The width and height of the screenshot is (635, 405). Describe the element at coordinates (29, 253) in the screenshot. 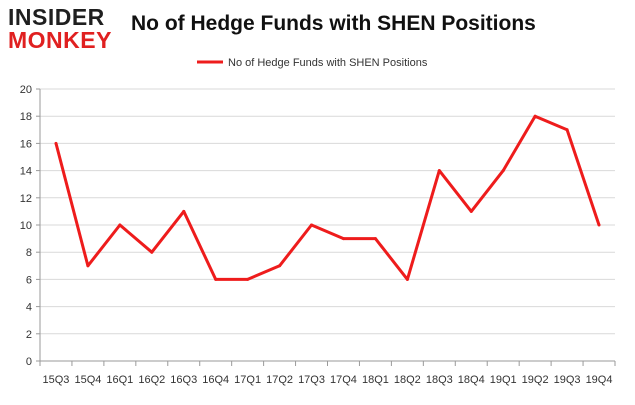

I see `y-tick-label: 8` at that location.